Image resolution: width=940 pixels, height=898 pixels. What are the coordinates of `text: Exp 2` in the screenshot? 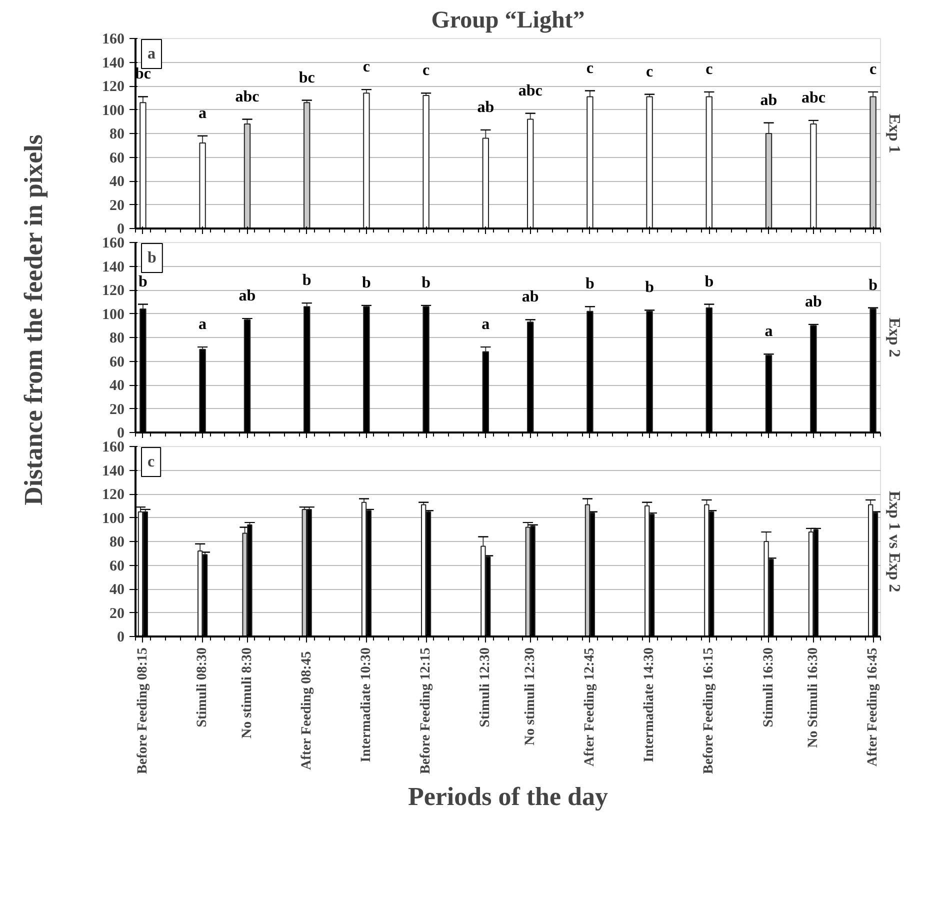 It's located at (894, 338).